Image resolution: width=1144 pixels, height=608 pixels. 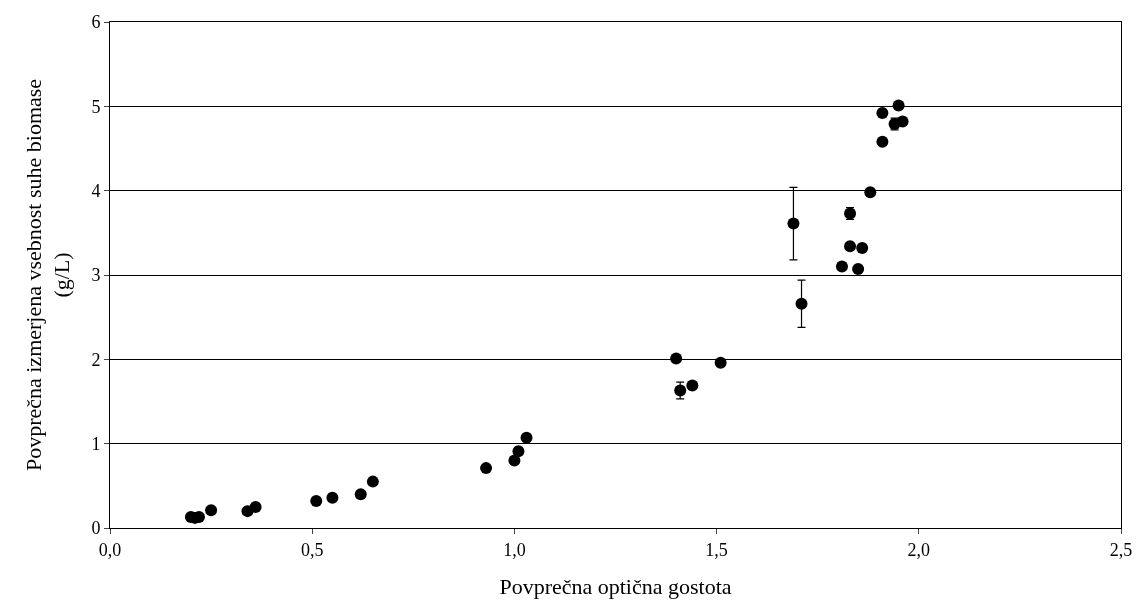 I want to click on y-tick-label: 3, so click(x=96, y=275).